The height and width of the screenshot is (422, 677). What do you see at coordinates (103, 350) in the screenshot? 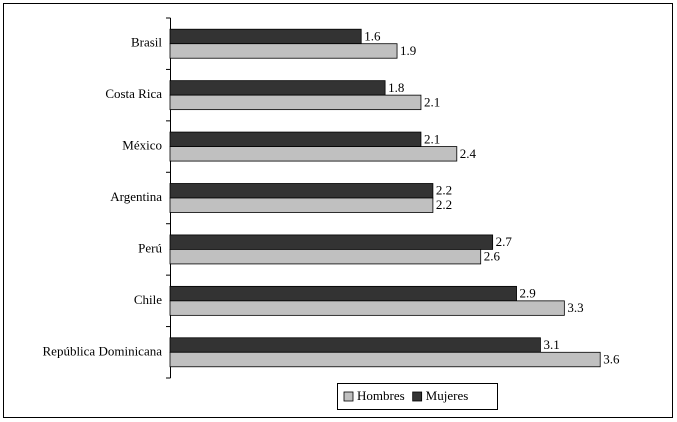
I see `y-tick-label: República Dominicana` at bounding box center [103, 350].